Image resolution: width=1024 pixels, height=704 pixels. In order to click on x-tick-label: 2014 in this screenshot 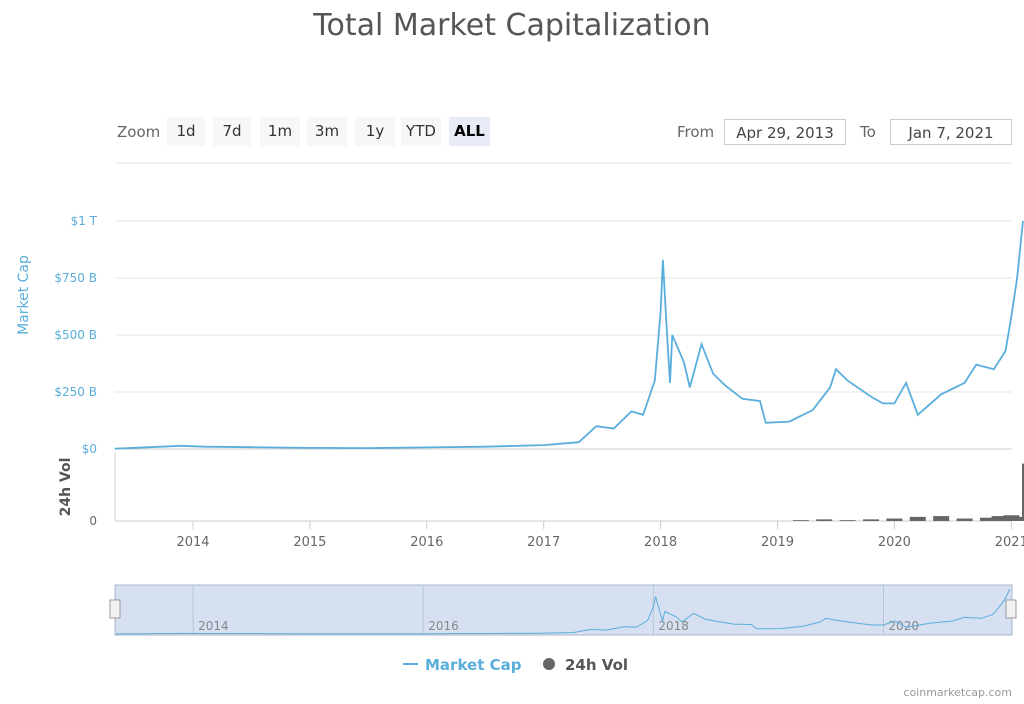, I will do `click(192, 542)`.